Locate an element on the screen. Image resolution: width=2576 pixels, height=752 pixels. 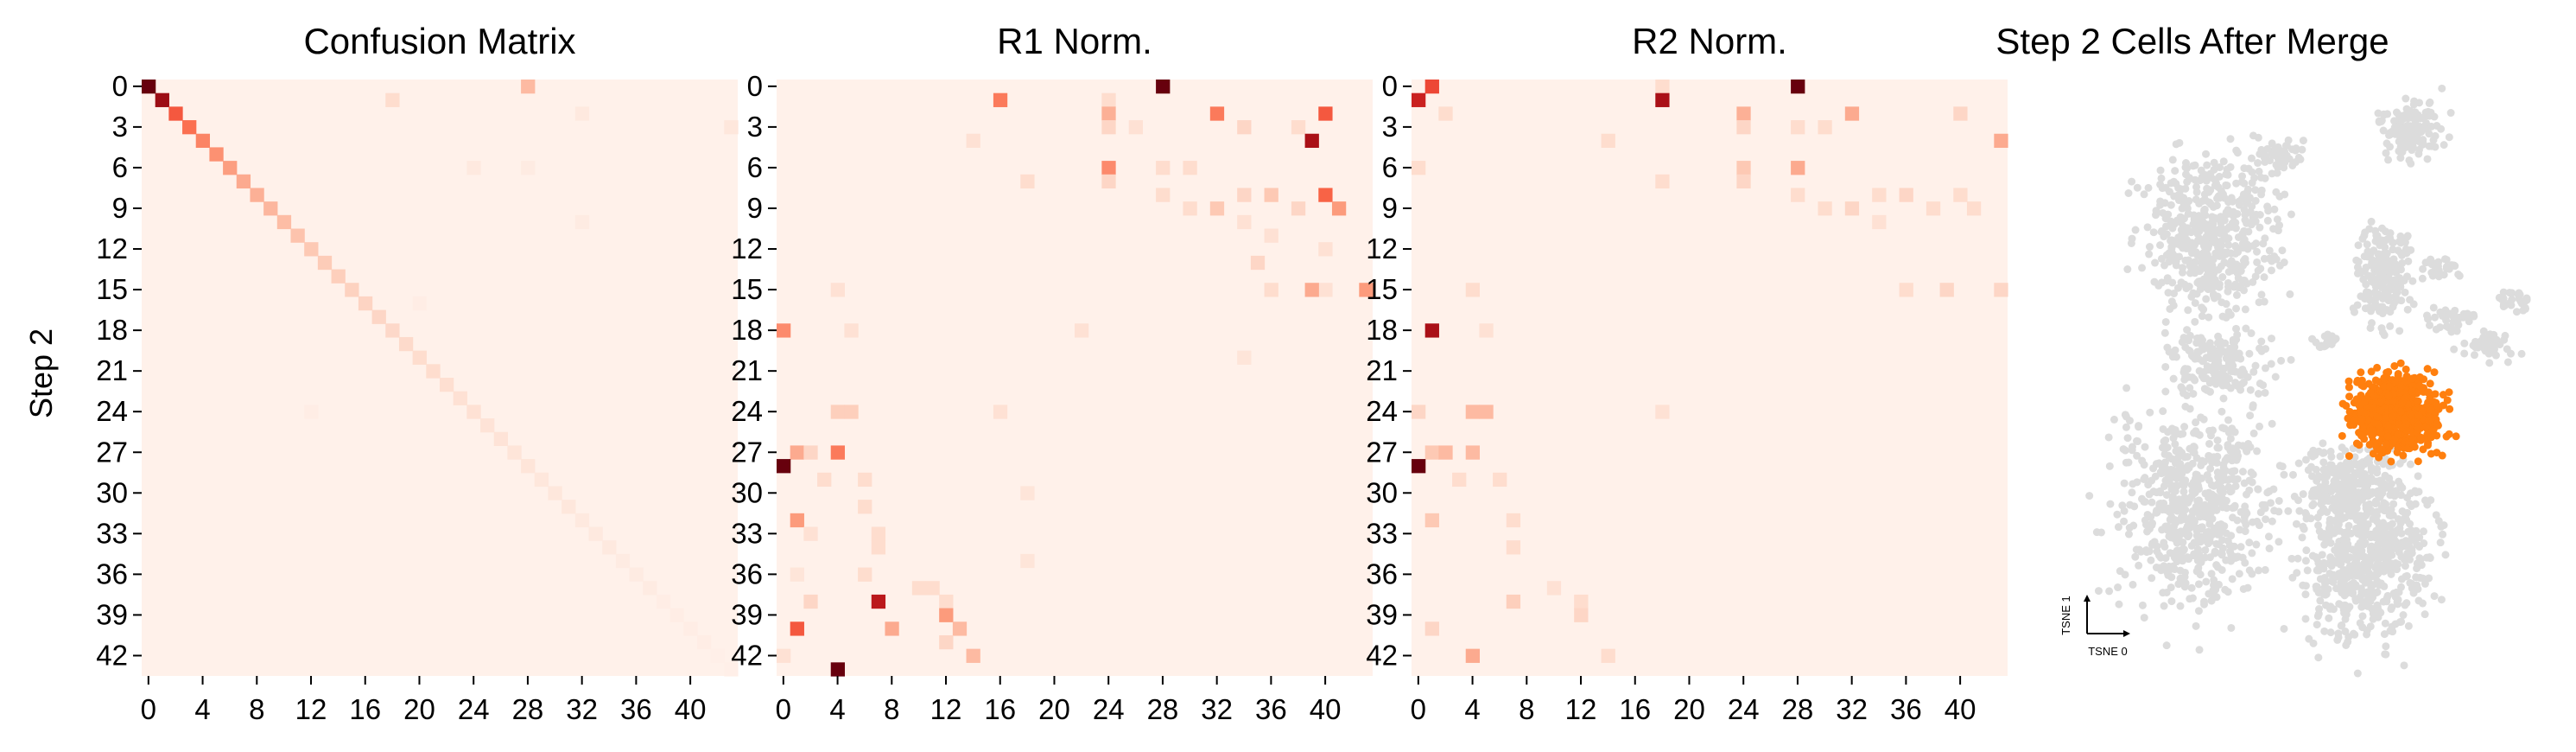
x-tick-label: 20 is located at coordinates (419, 709).